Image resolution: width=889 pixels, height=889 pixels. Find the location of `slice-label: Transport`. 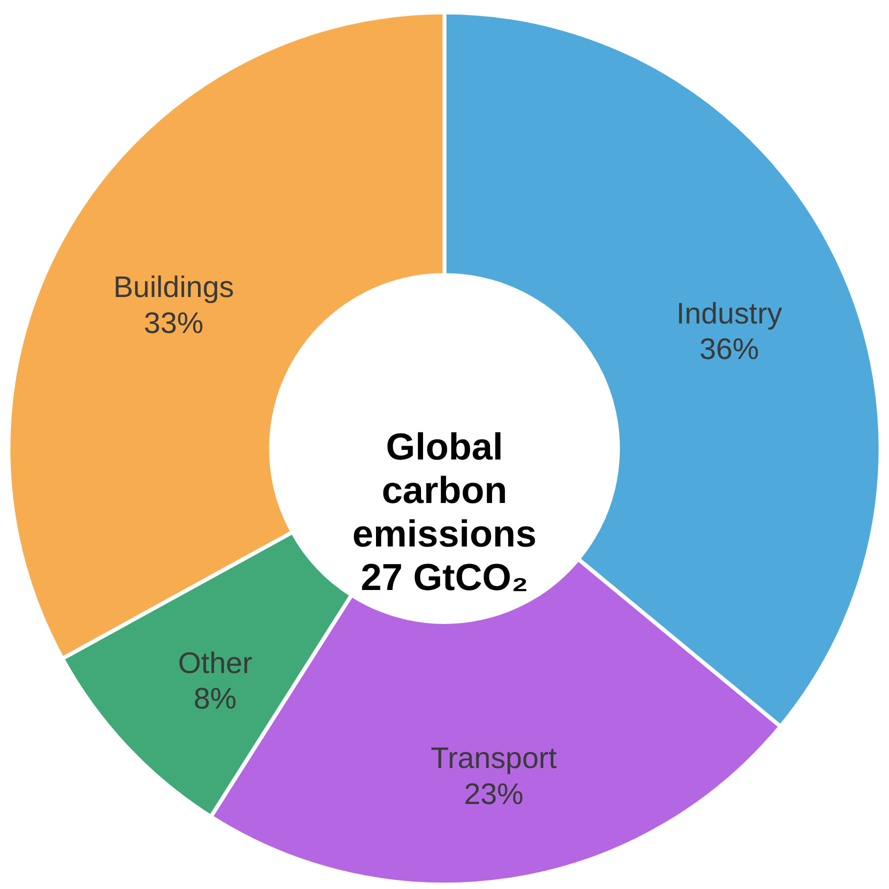

slice-label: Transport is located at coordinates (494, 759).